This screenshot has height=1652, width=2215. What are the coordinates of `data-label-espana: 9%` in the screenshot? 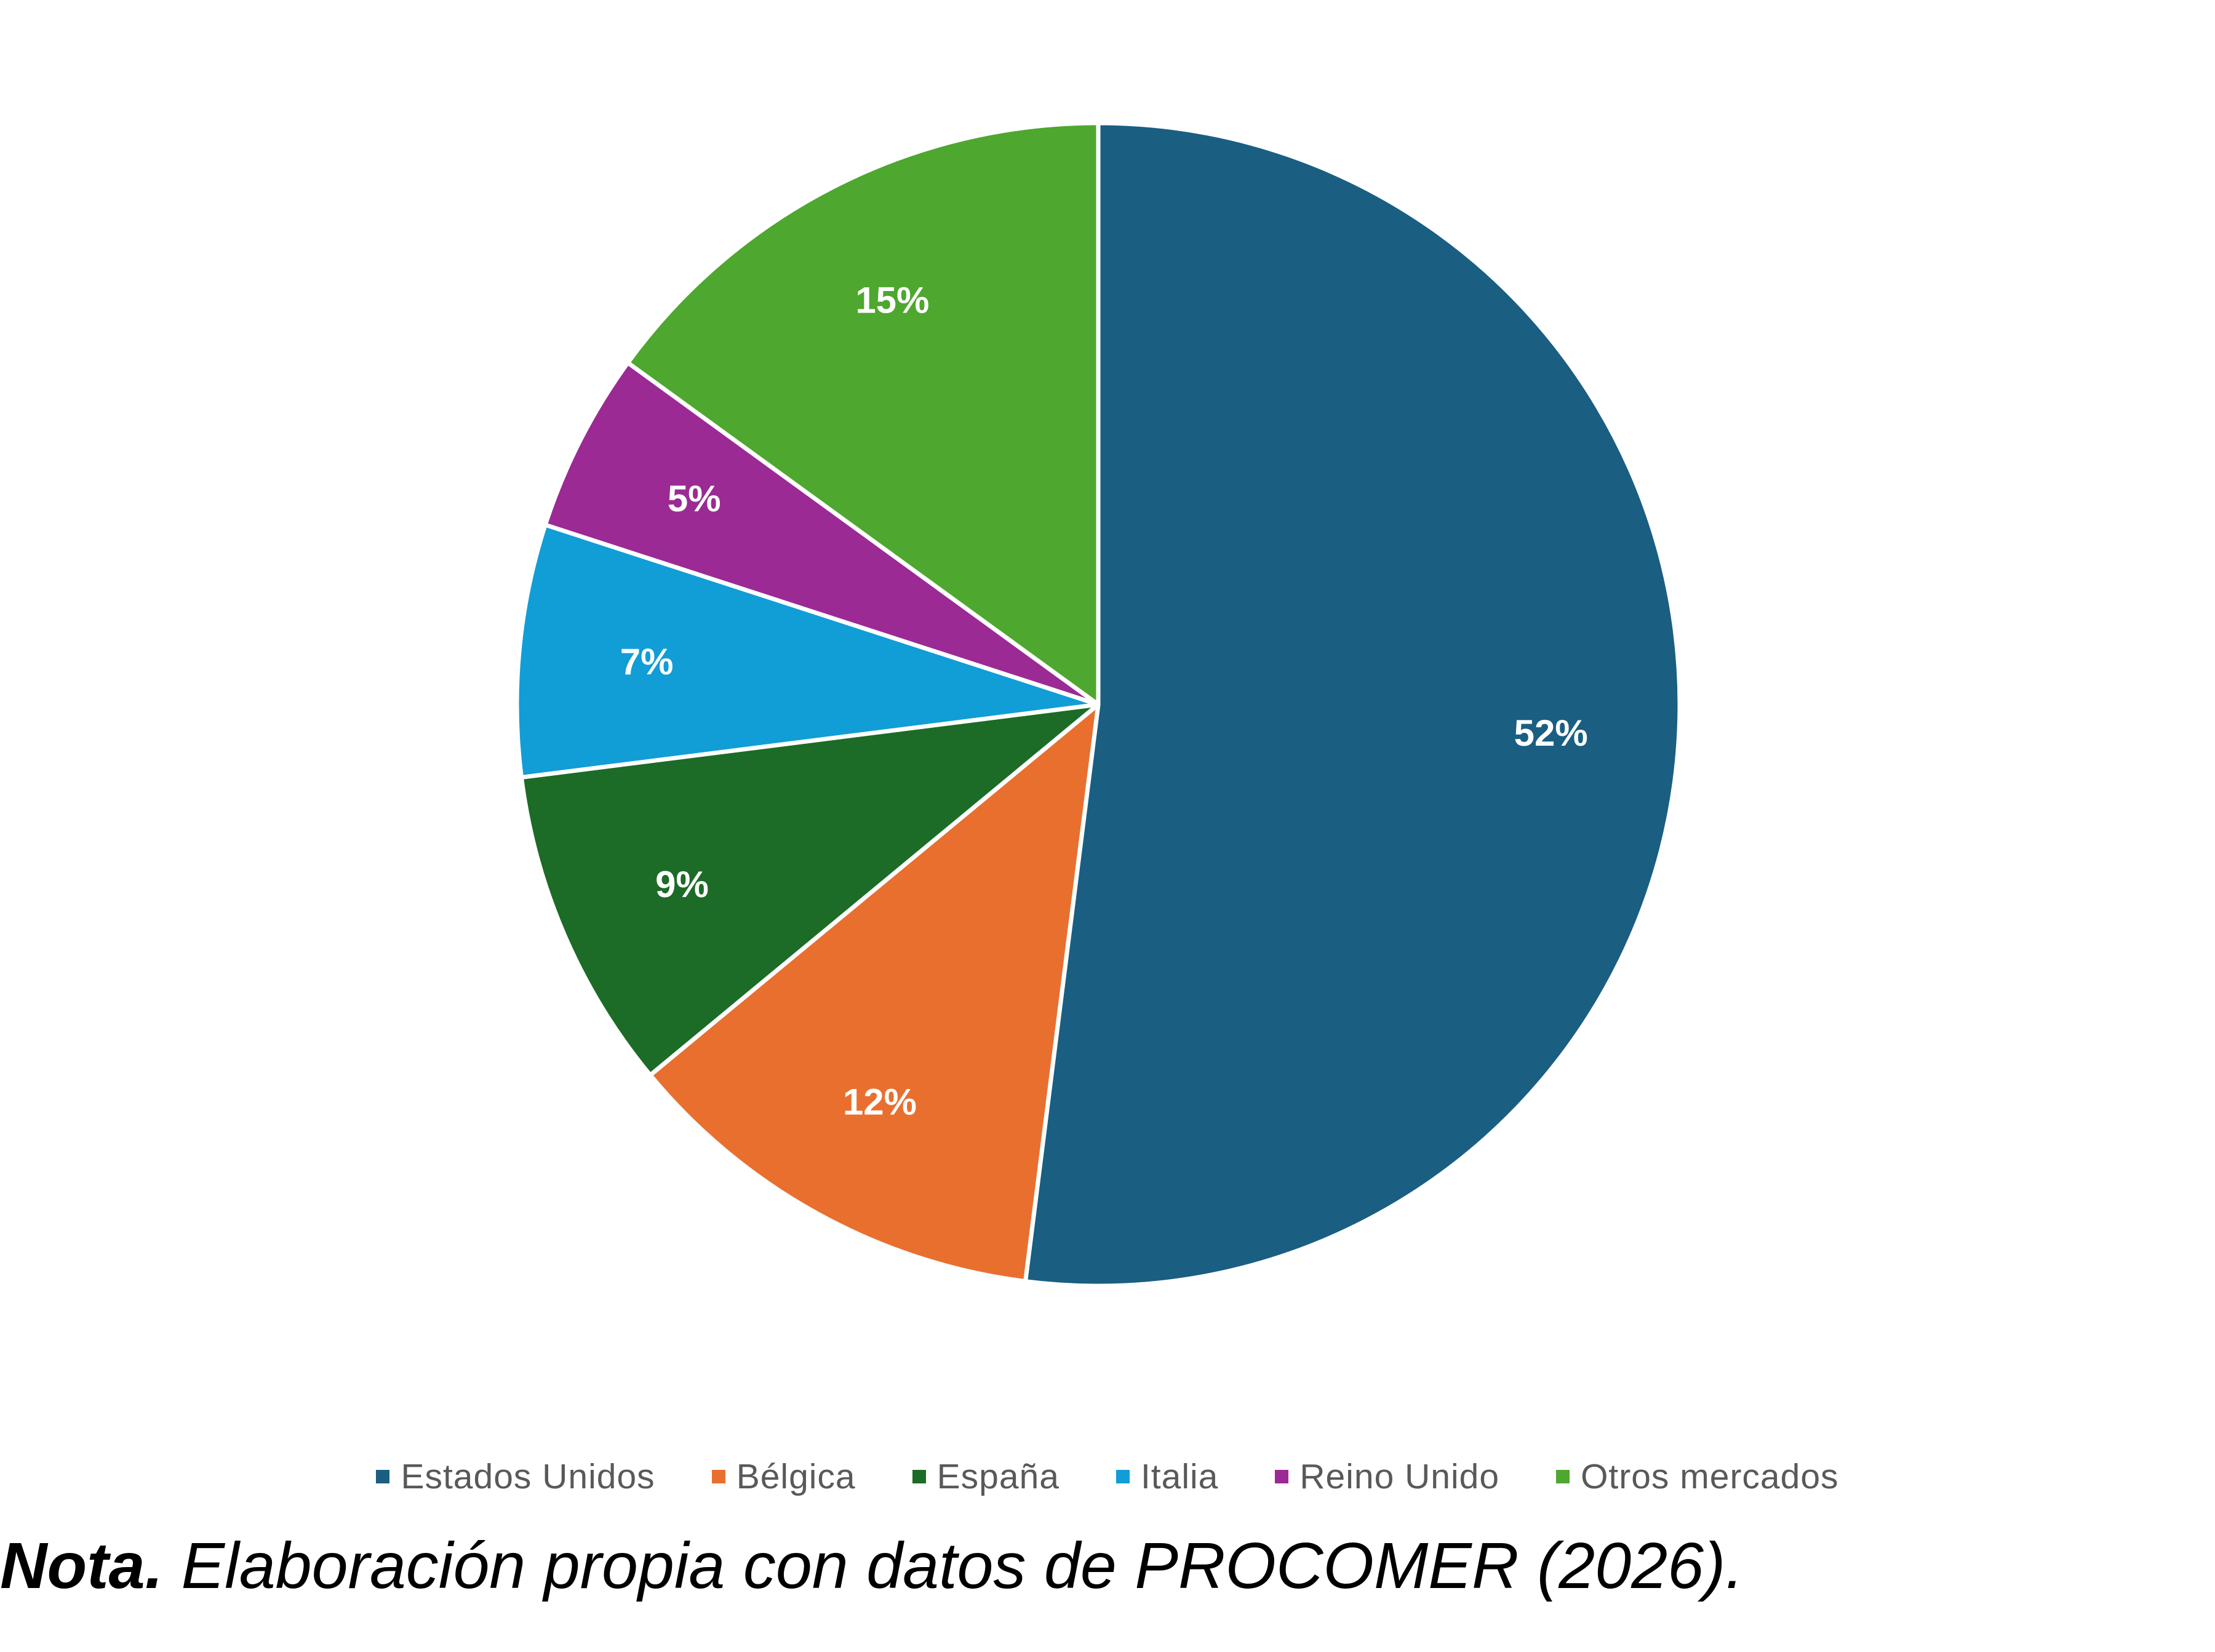 It's located at (682, 884).